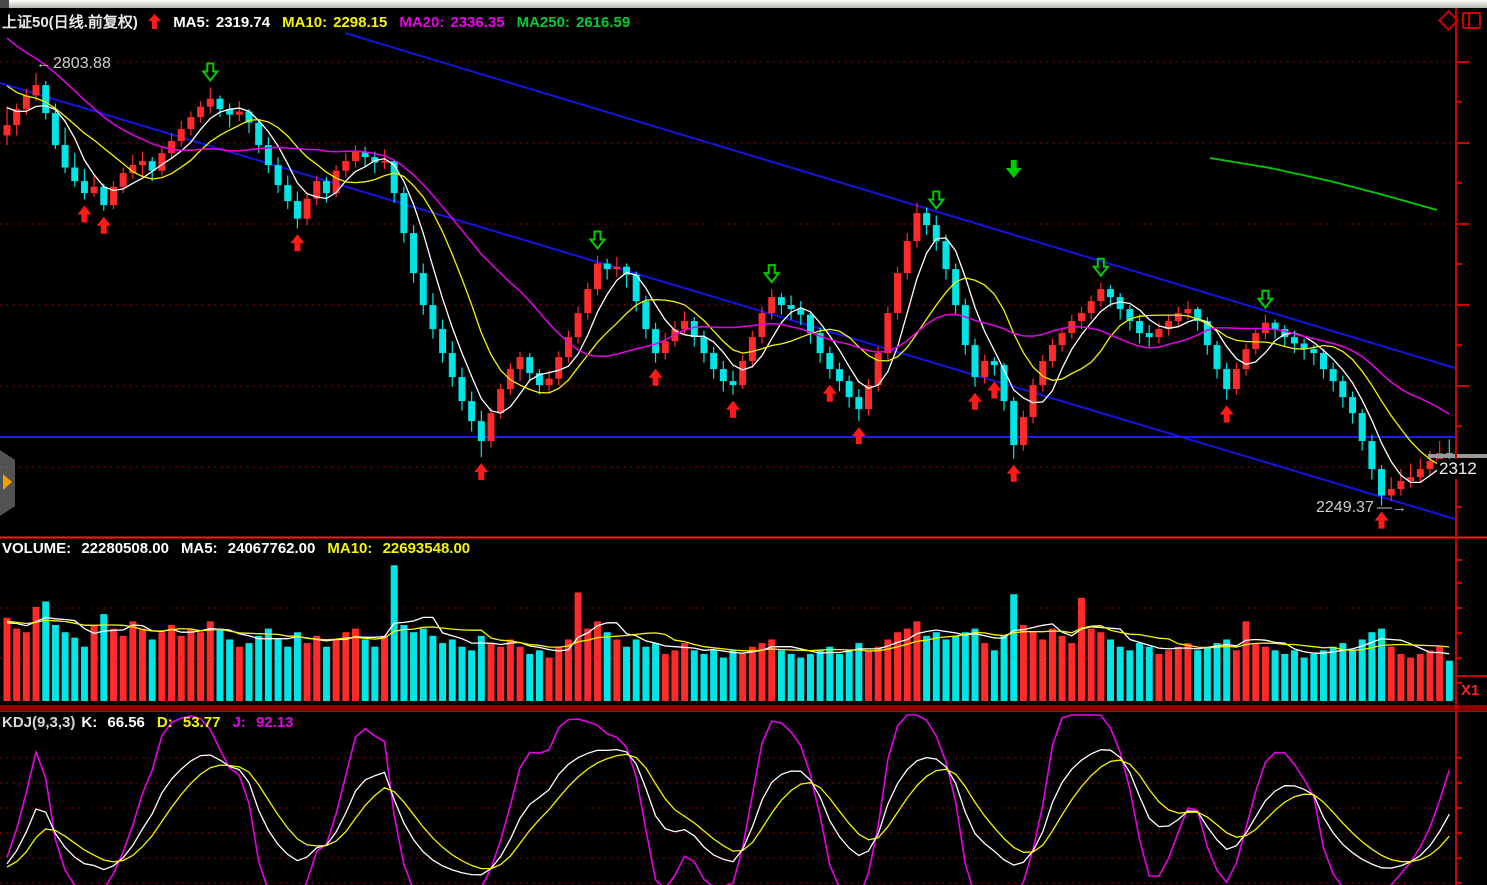  What do you see at coordinates (271, 548) in the screenshot?
I see `volume-ma5-value: 24067762.00` at bounding box center [271, 548].